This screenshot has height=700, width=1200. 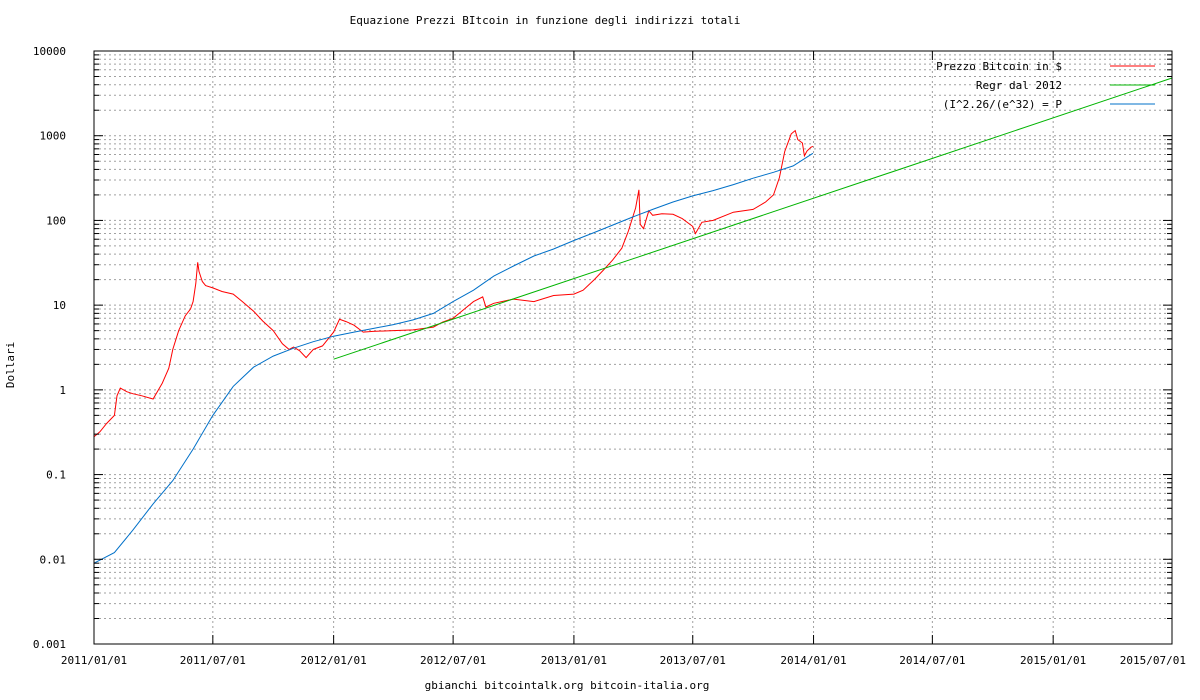 I want to click on y-tick-label: 100, so click(x=56, y=220).